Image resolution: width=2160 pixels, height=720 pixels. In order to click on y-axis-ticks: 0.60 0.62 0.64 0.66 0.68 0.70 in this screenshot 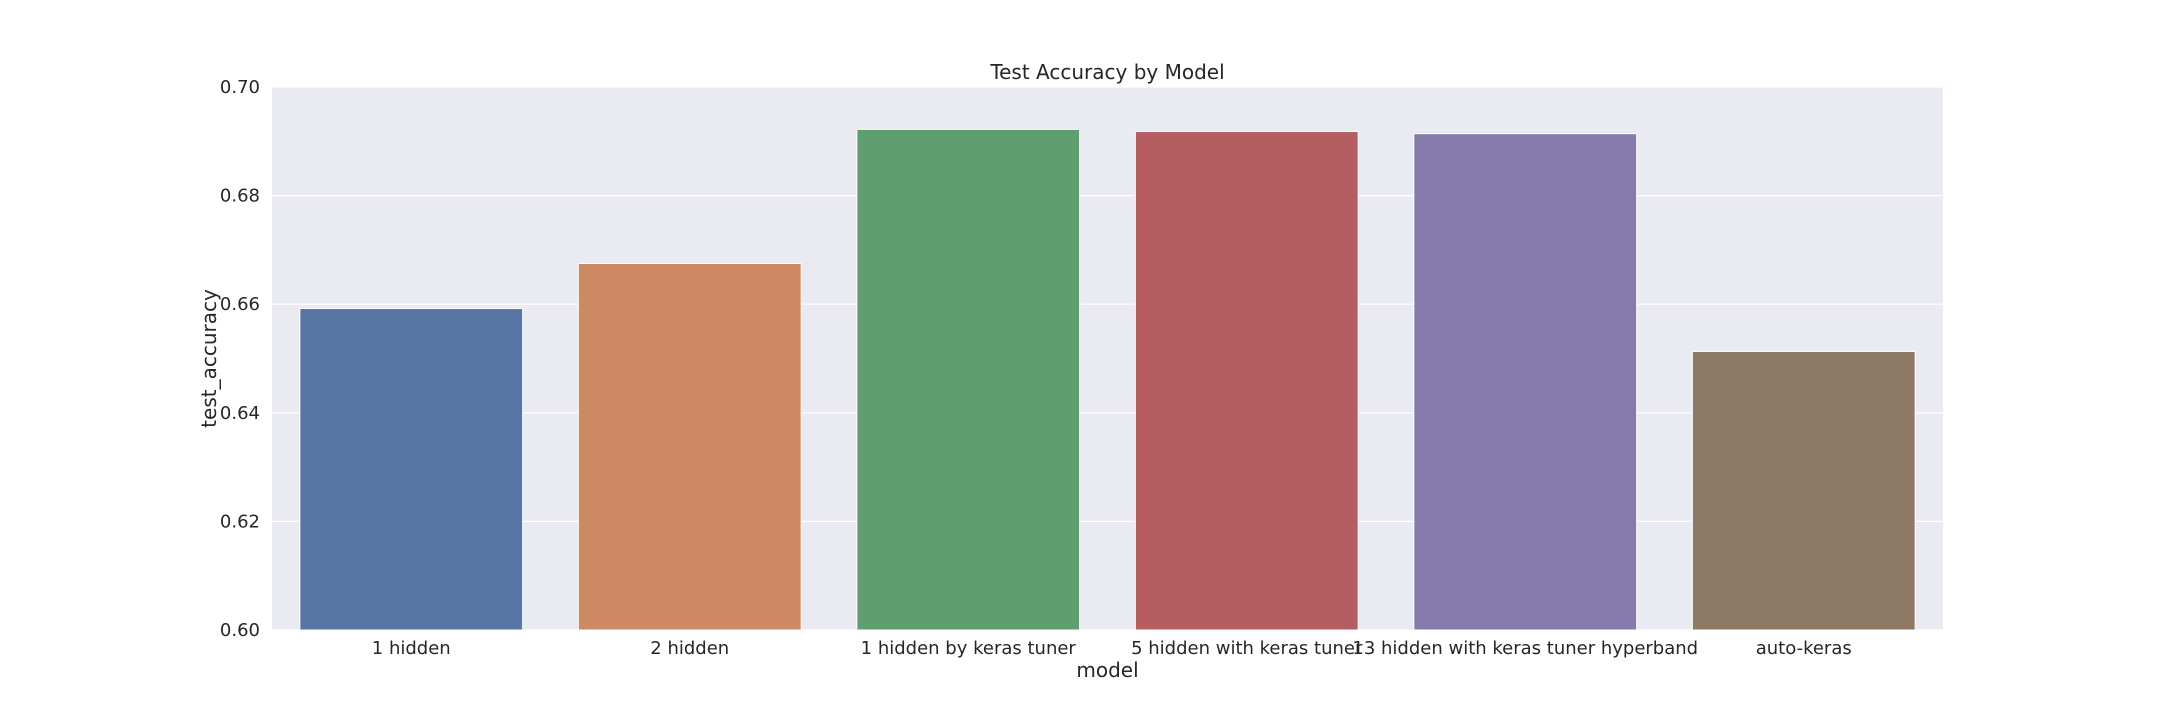, I will do `click(240, 359)`.